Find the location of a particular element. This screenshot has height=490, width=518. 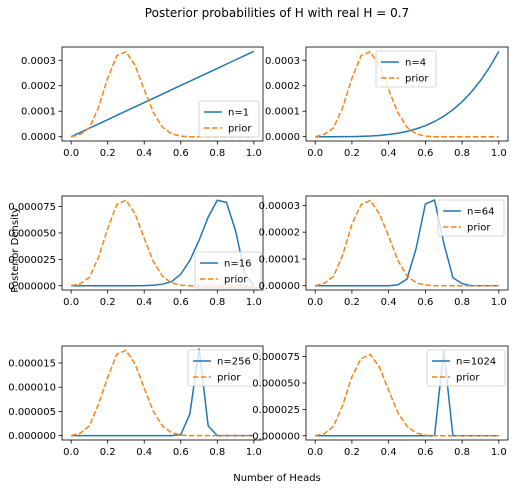

legend: n=256 prior is located at coordinates (224, 368).